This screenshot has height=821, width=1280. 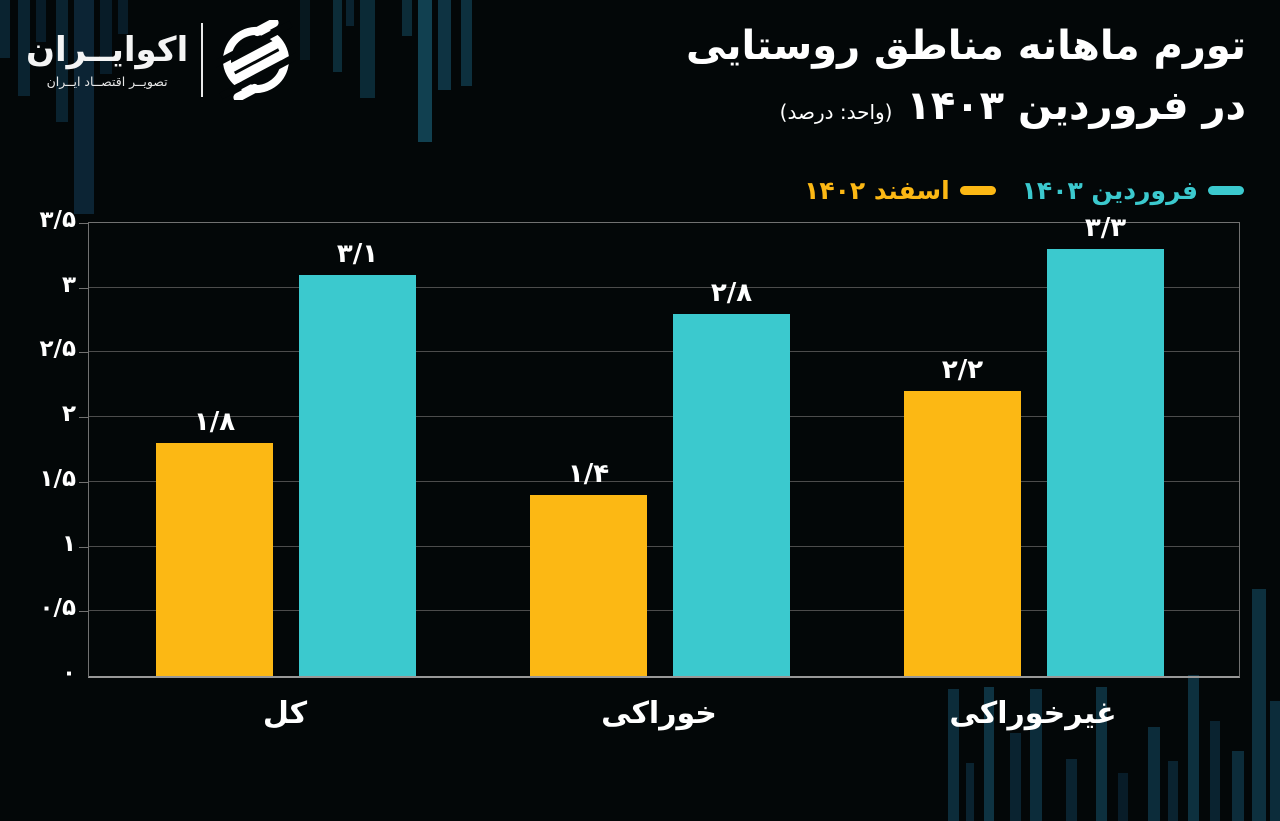 I want to click on x-category-label: غیرخوراکی, so click(x=1033, y=713).